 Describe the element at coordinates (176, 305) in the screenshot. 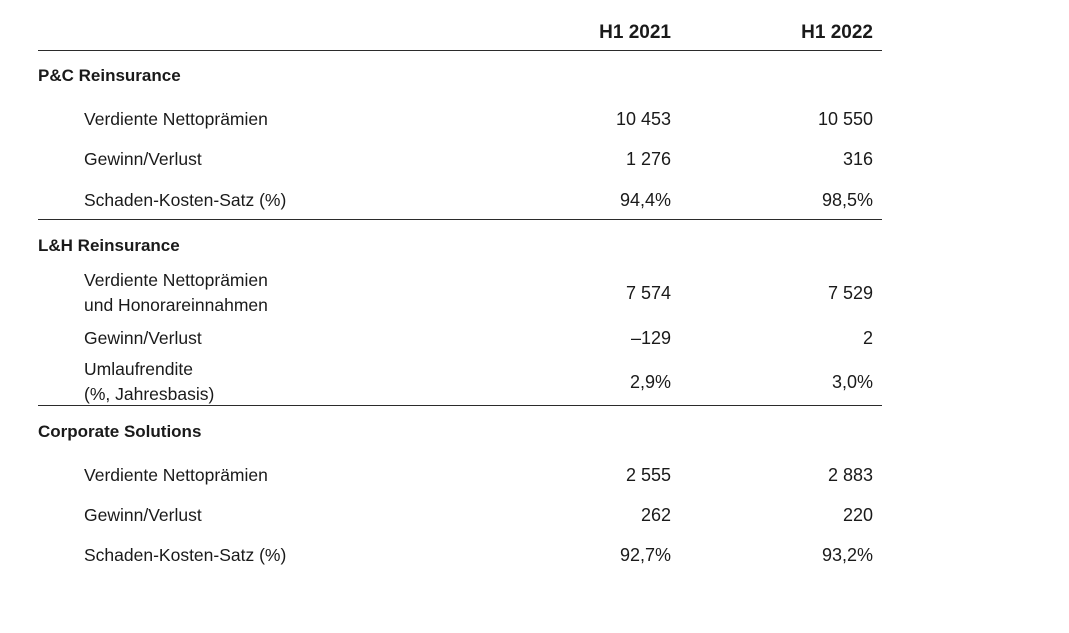

I see `row-label-net-premiums-line2: und Honorareinnahmen` at that location.